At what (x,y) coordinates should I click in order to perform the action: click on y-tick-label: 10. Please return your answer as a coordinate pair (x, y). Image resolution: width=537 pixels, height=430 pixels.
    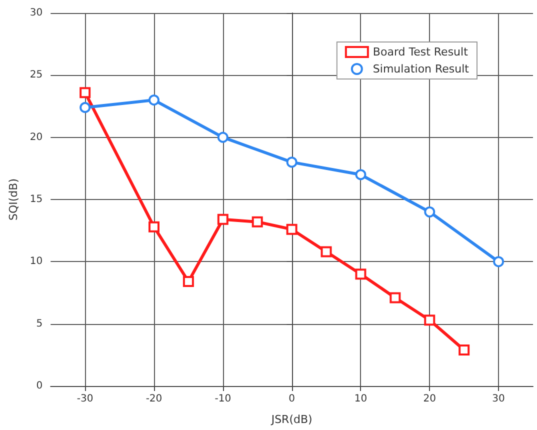
    Looking at the image, I should click on (36, 262).